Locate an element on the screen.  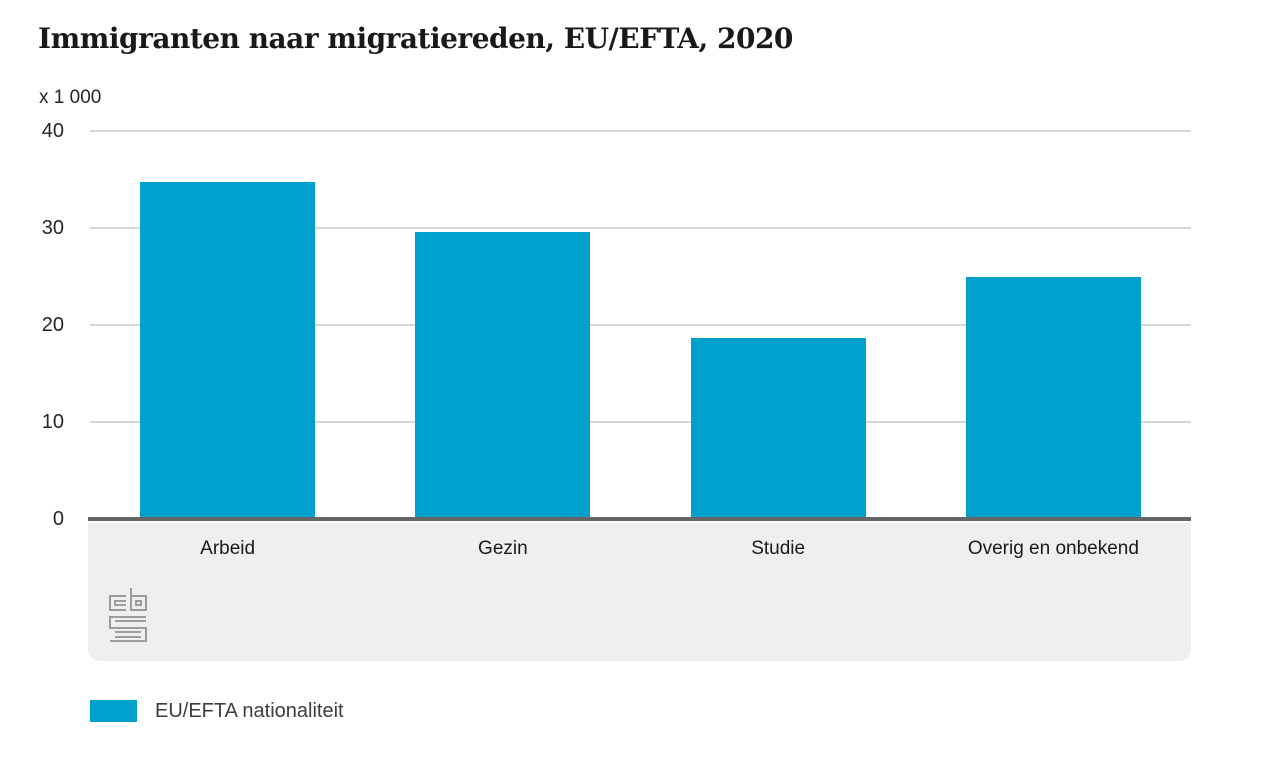
x-axis-label-arbeid: Arbeid is located at coordinates (228, 548).